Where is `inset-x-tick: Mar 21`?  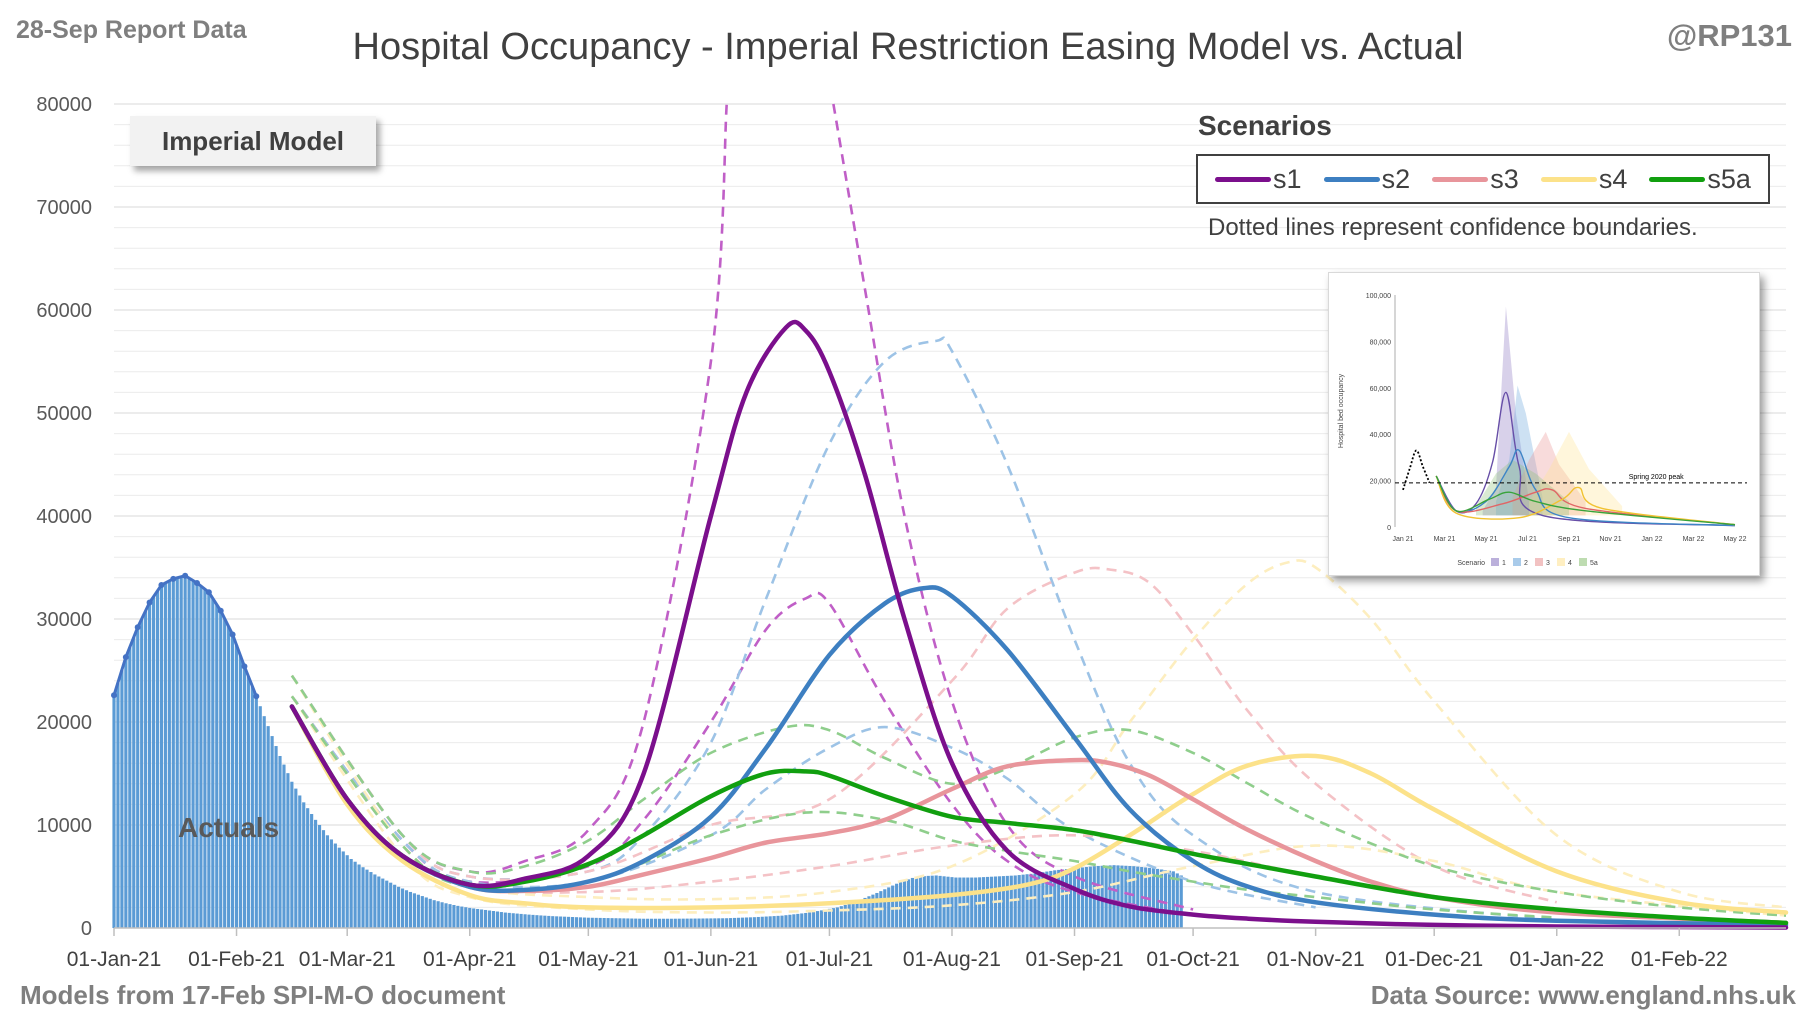
inset-x-tick: Mar 21 is located at coordinates (1445, 539).